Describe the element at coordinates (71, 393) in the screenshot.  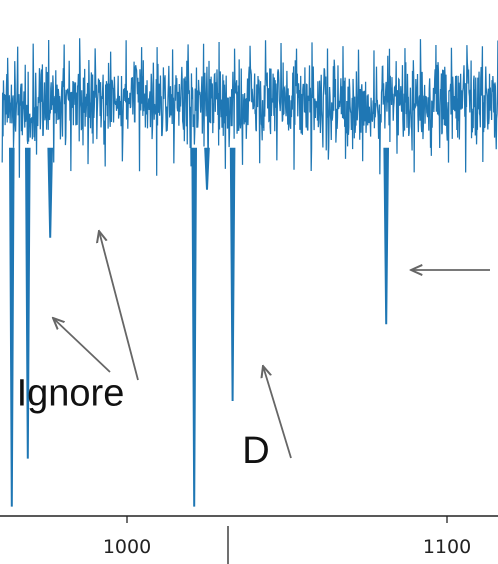
I see `annotation-label-ignore: Ignore` at that location.